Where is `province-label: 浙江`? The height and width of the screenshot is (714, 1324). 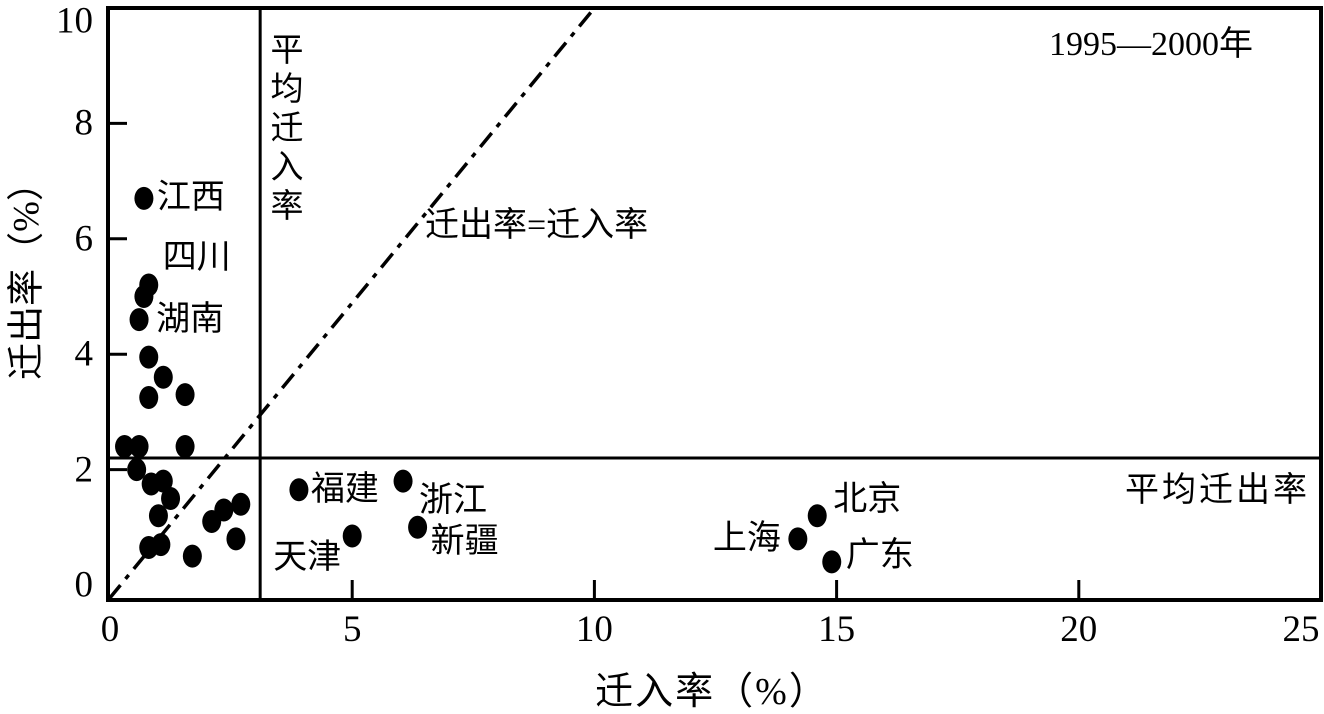 province-label: 浙江 is located at coordinates (453, 501).